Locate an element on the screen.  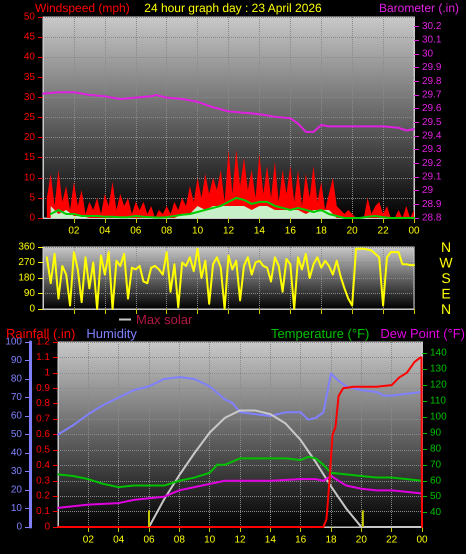
y2-tick-label: 30.1 is located at coordinates (432, 40).